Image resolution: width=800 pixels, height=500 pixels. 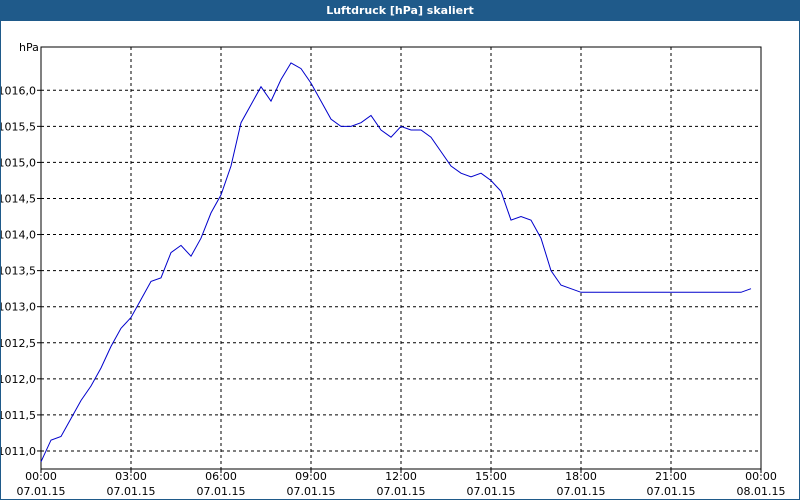 What do you see at coordinates (29, 47) in the screenshot?
I see `y-axis-label: hPa` at bounding box center [29, 47].